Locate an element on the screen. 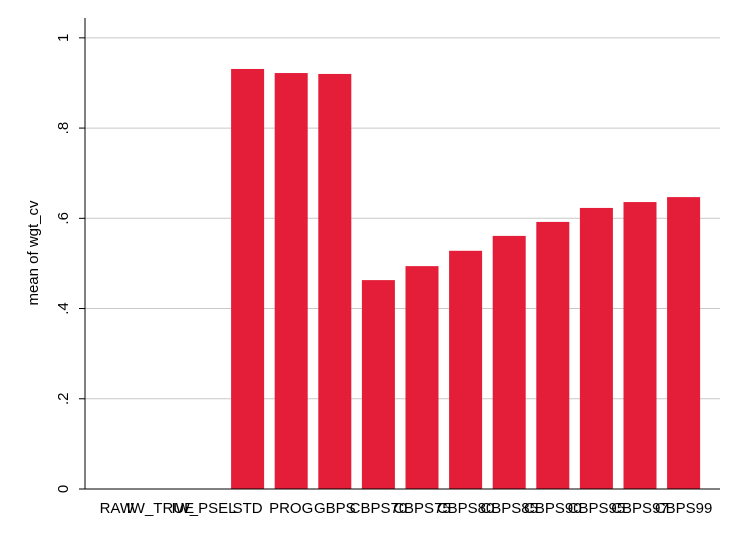 This screenshot has width=739, height=538. x-tick-label: CBPS99 is located at coordinates (684, 508).